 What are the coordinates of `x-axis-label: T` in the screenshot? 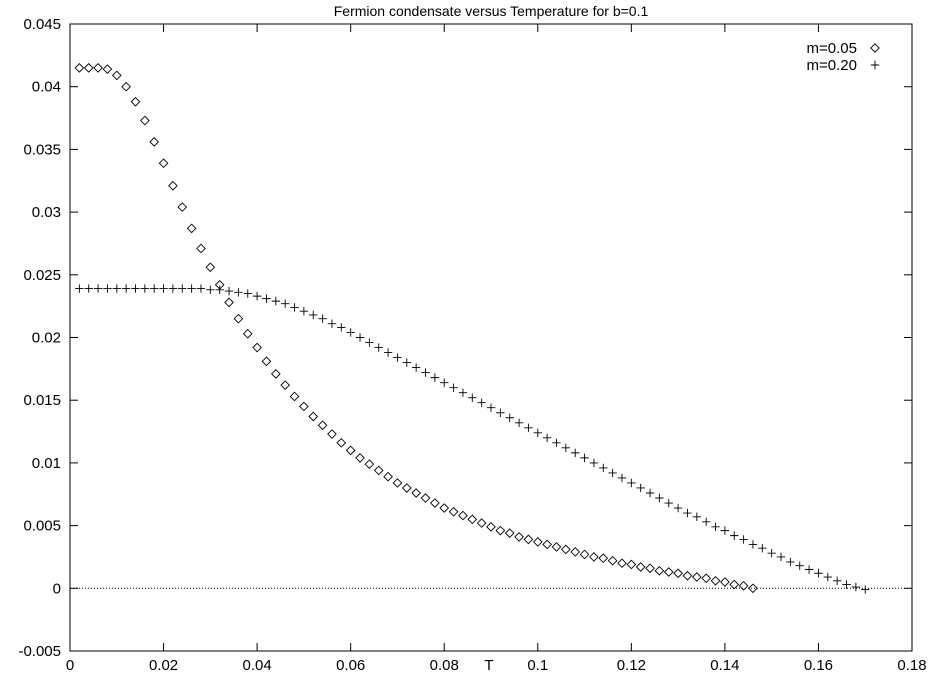 It's located at (488, 665).